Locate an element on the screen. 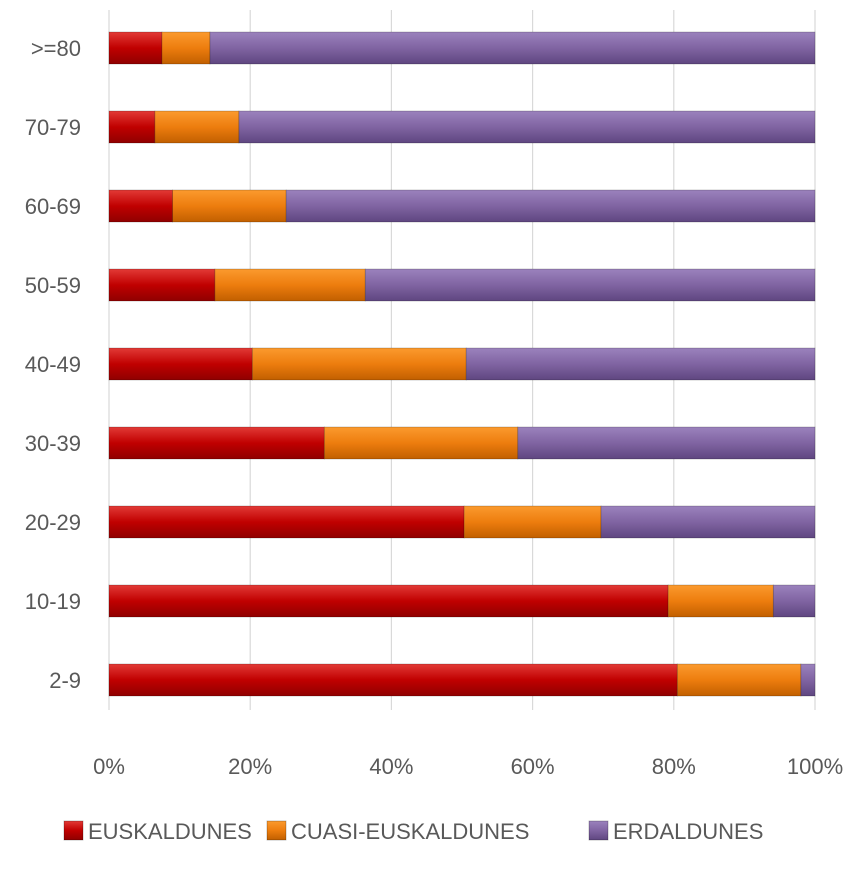 Image resolution: width=852 pixels, height=869 pixels. y-tick-label: 40-49 is located at coordinates (53, 364).